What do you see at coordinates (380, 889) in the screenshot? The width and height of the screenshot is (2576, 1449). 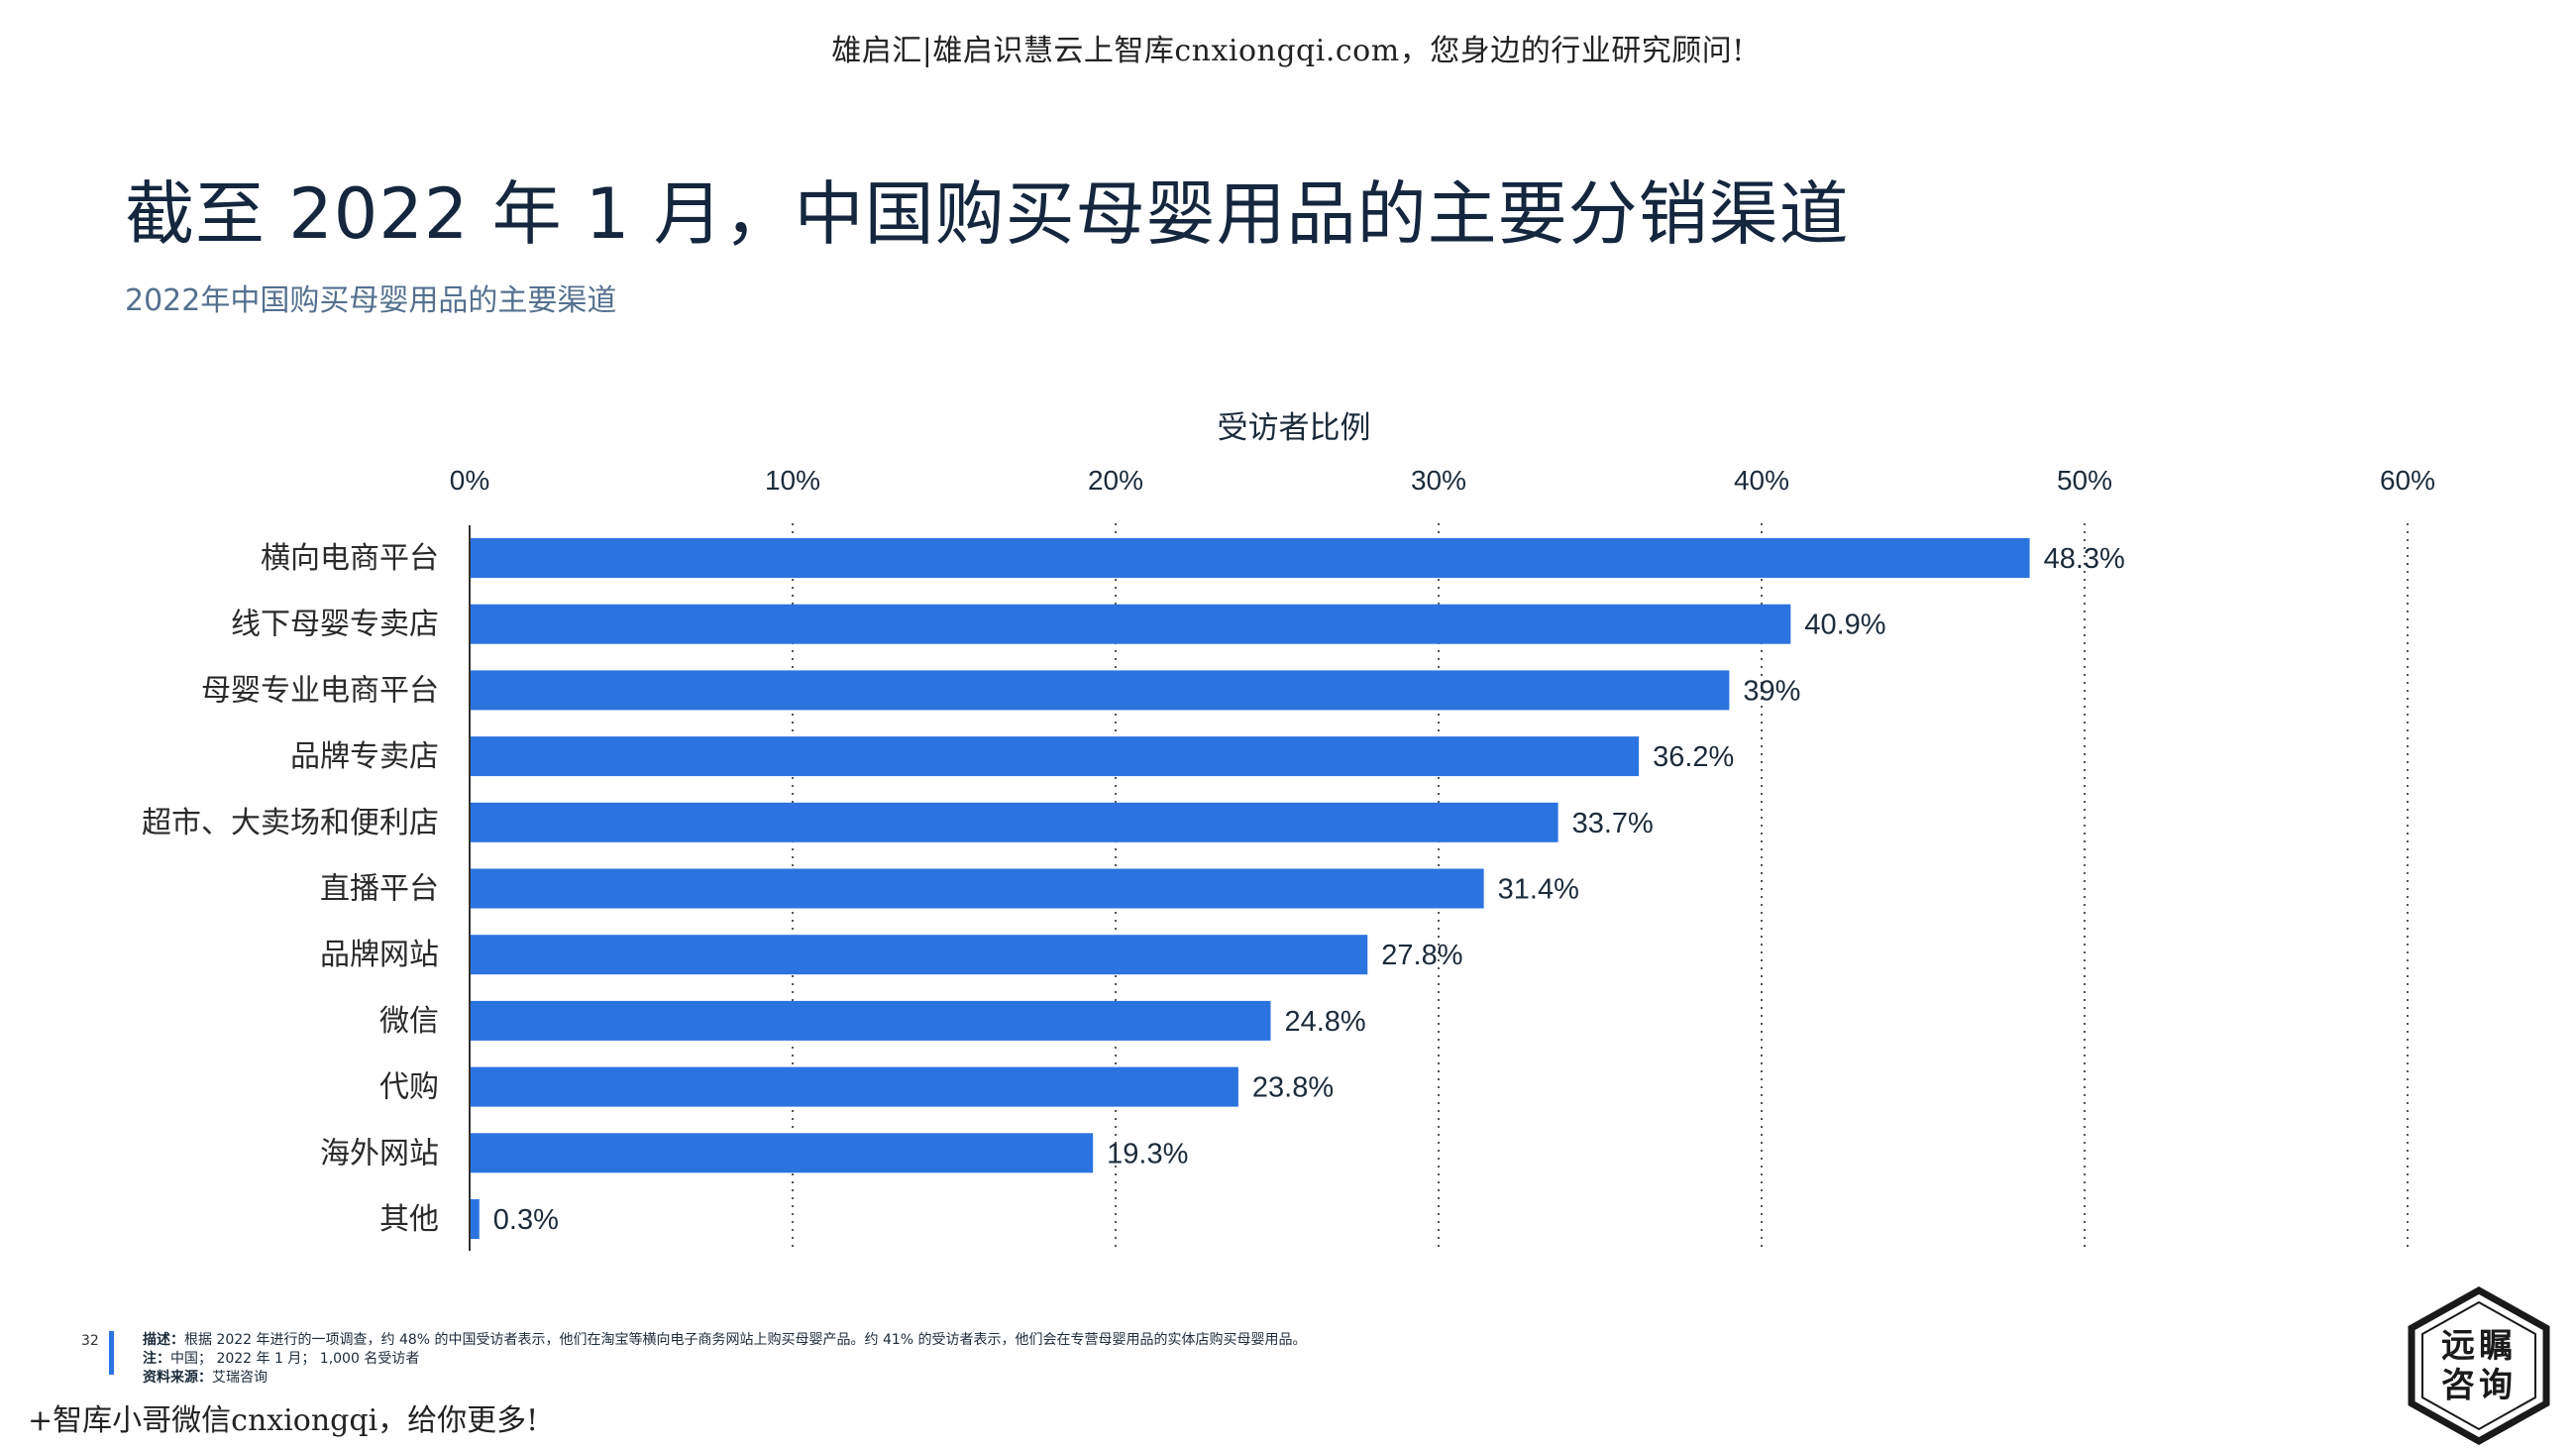 I see `category-label: 直播平台` at bounding box center [380, 889].